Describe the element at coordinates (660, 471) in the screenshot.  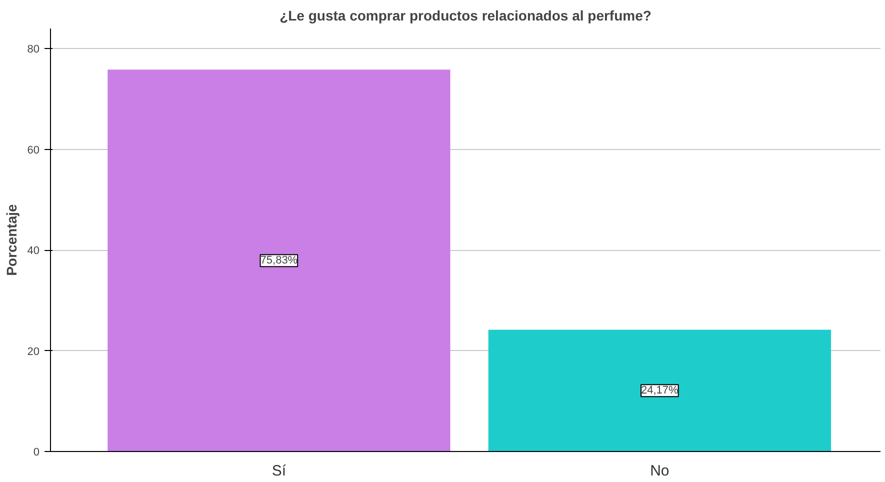
I see `x-tick-label: No` at that location.